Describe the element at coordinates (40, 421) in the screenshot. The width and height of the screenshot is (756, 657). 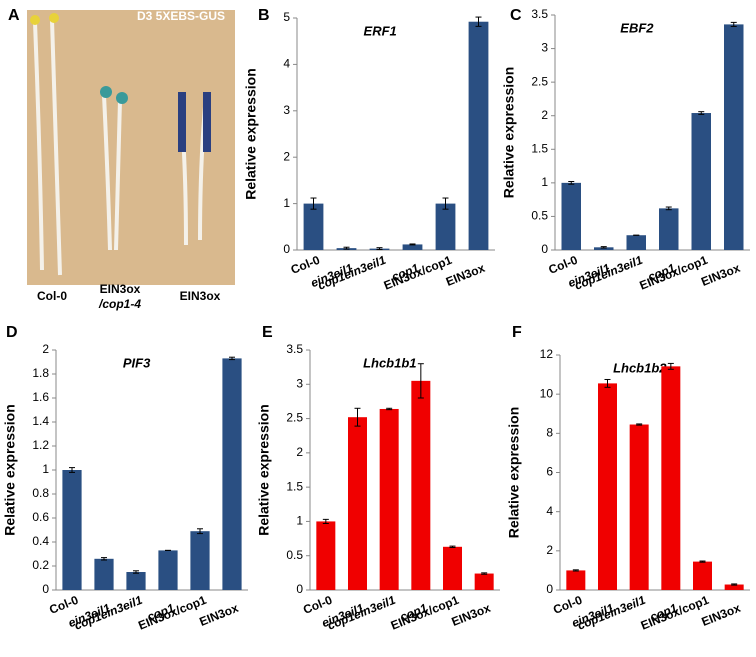
I see `y-tick-label: 1.4` at that location.